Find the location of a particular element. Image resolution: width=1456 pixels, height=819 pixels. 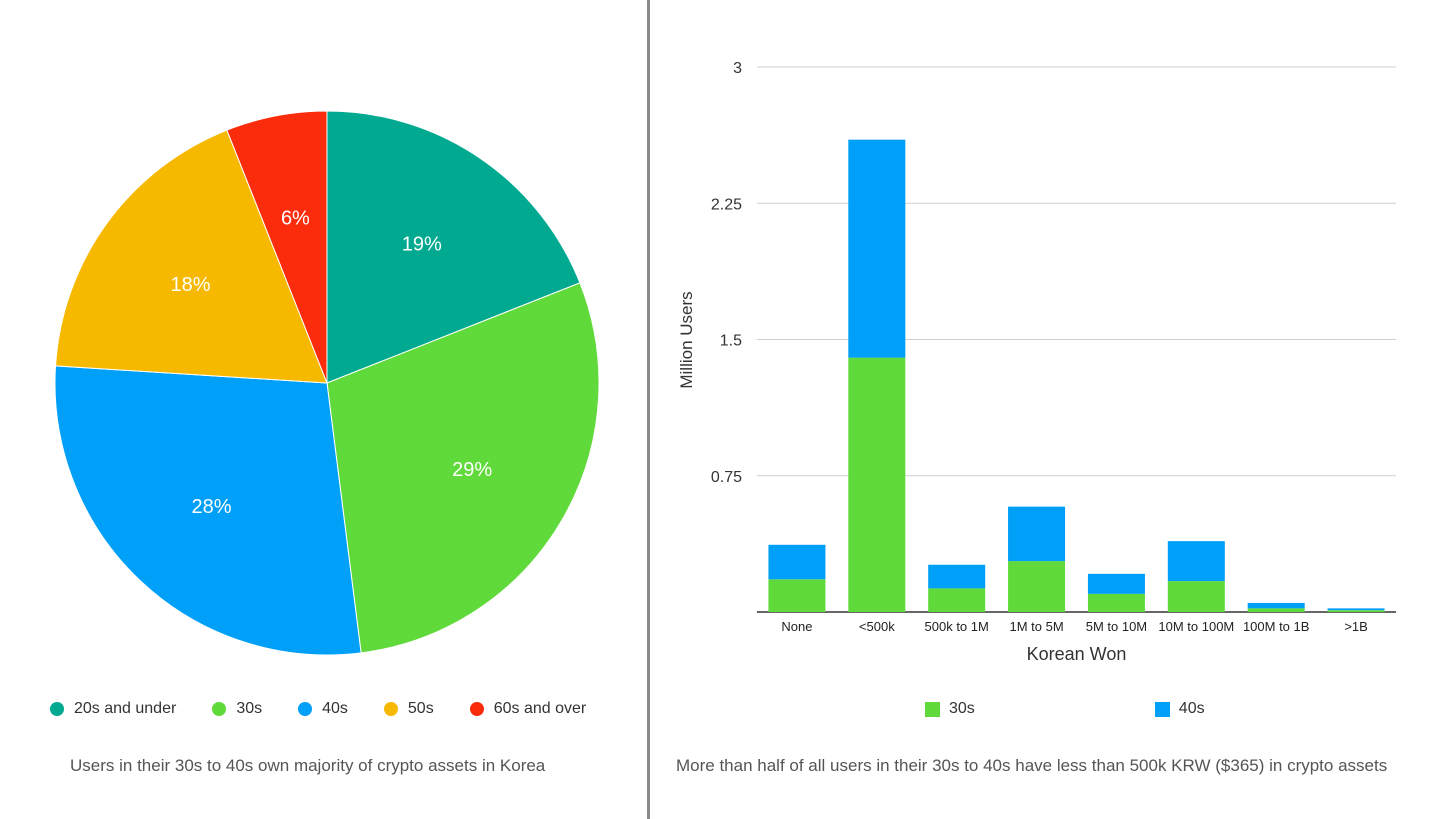

bar-40s-500k is located at coordinates (877, 248).